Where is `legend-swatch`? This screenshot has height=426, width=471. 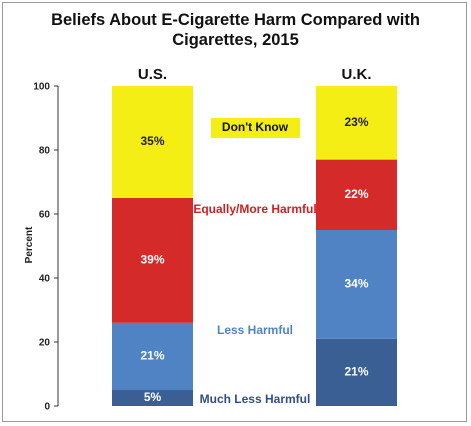 legend-swatch is located at coordinates (255, 128).